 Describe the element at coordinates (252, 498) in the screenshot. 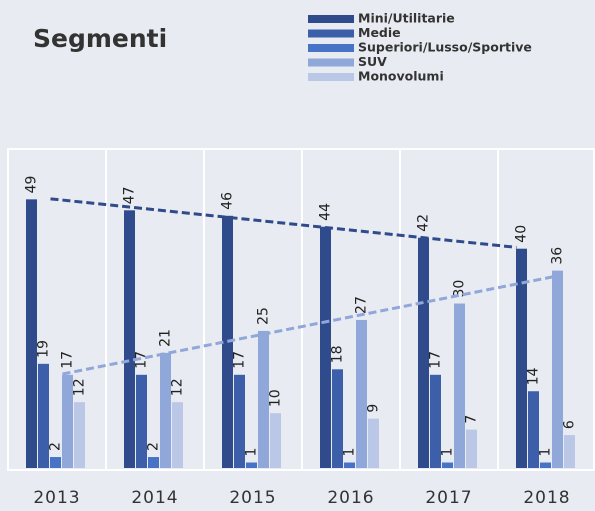

I see `x-tick-label: 2015` at that location.